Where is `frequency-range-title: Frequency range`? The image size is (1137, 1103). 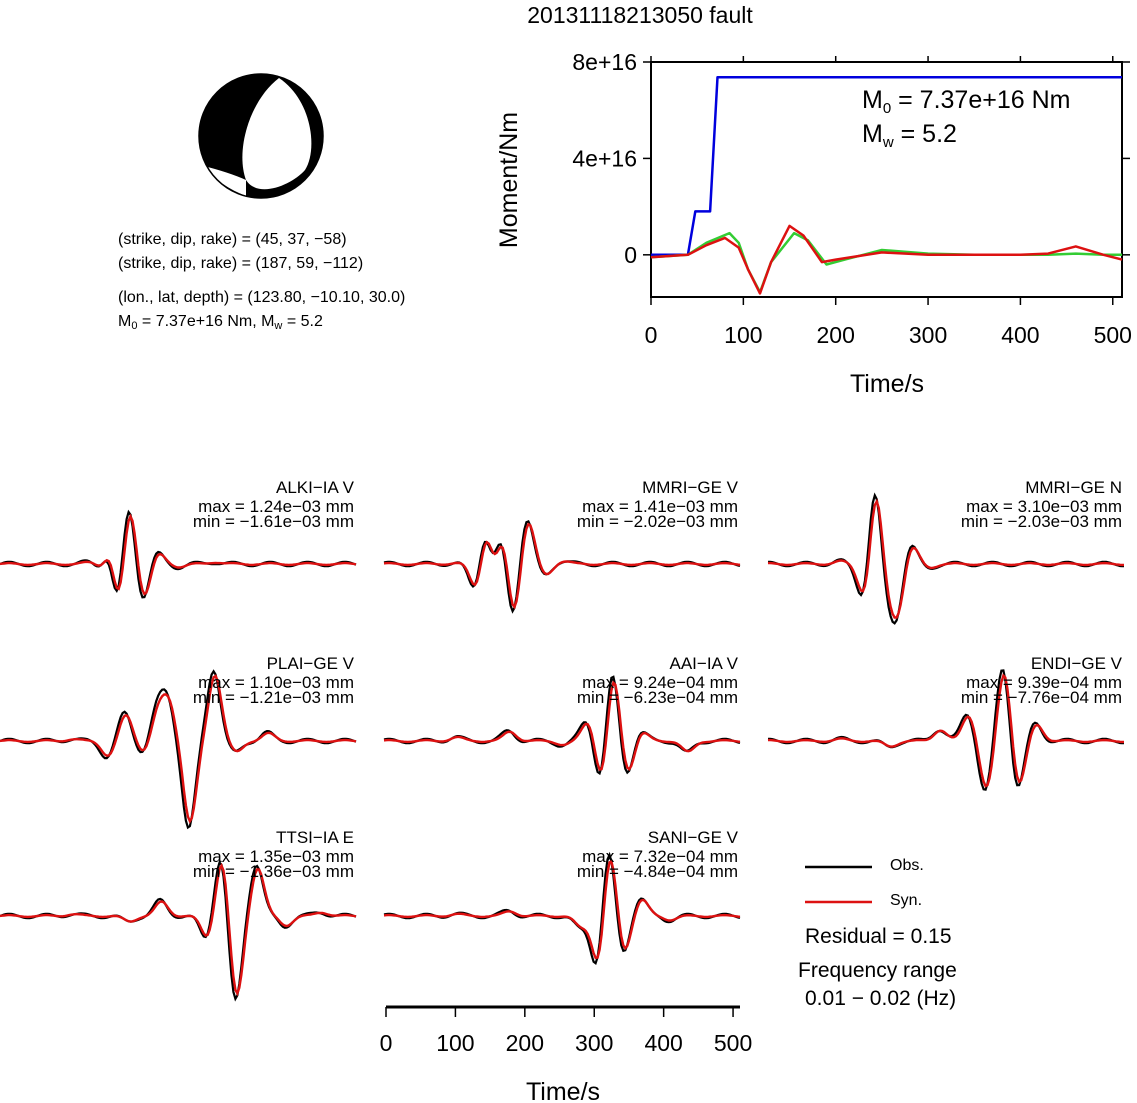
frequency-range-title: Frequency range is located at coordinates (877, 970).